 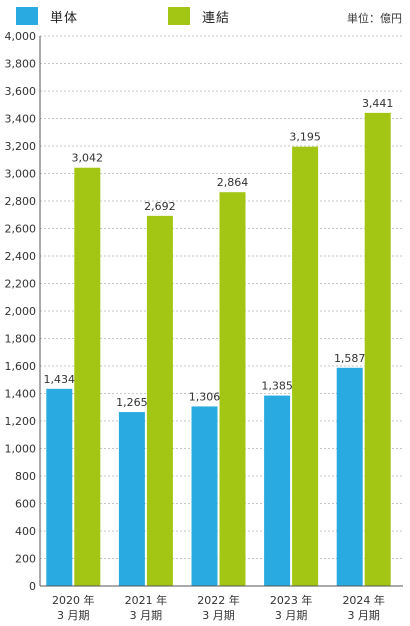 What do you see at coordinates (291, 600) in the screenshot?
I see `x-tick-label: 2023 年` at bounding box center [291, 600].